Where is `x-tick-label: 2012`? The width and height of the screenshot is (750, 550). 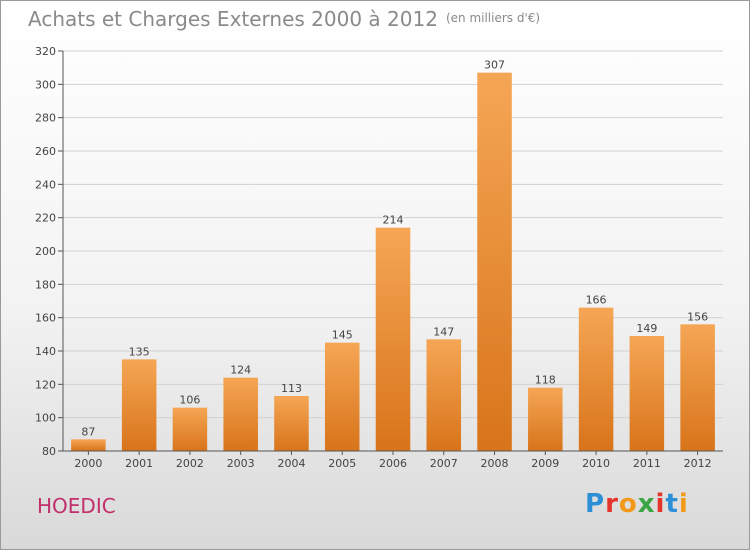
x-tick-label: 2012 is located at coordinates (698, 463).